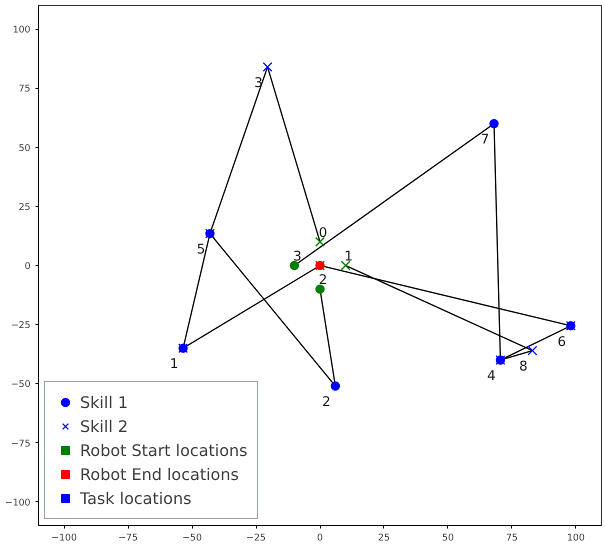 The width and height of the screenshot is (605, 544). What do you see at coordinates (491, 376) in the screenshot?
I see `annotation: 4` at bounding box center [491, 376].